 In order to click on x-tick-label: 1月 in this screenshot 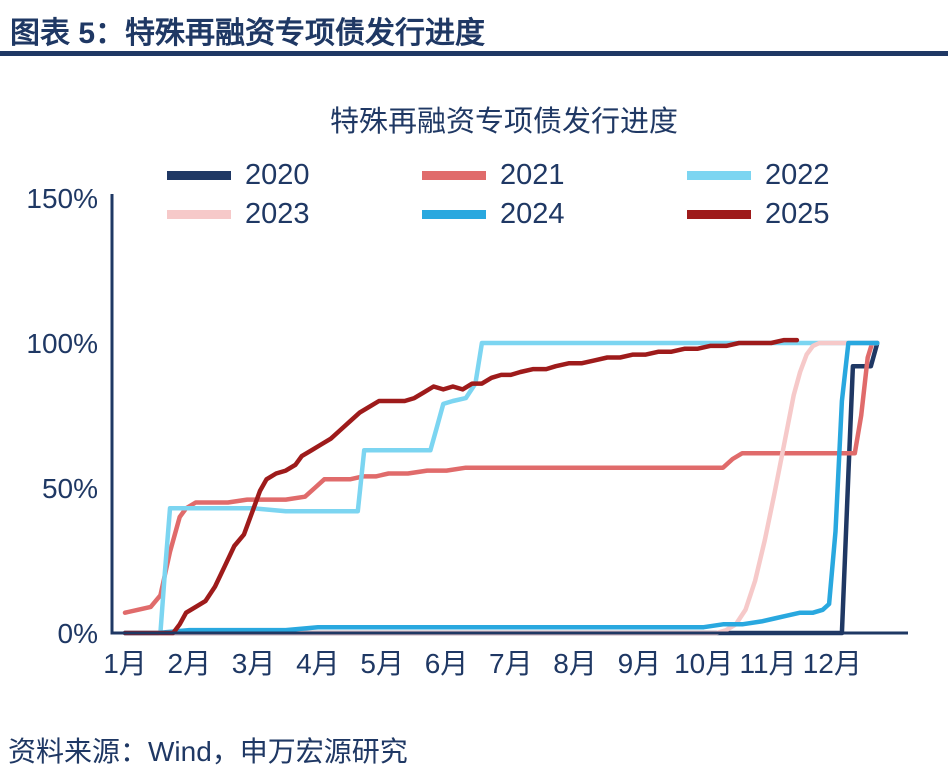, I will do `click(125, 663)`.